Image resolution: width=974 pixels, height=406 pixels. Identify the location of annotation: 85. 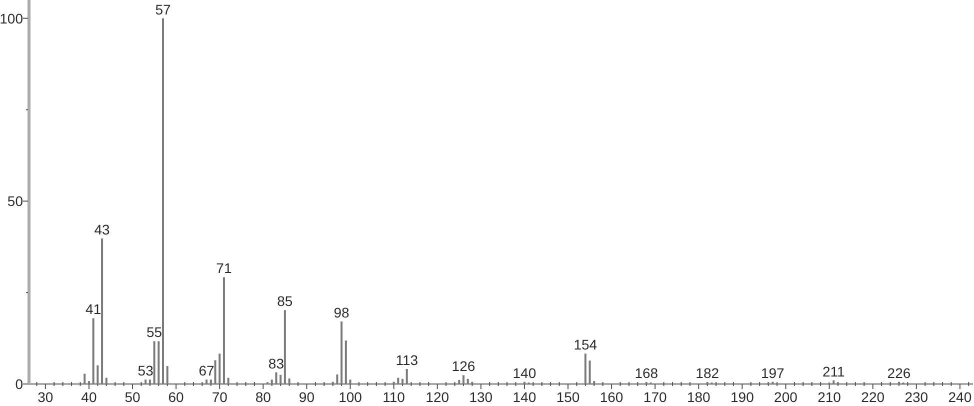
(285, 301).